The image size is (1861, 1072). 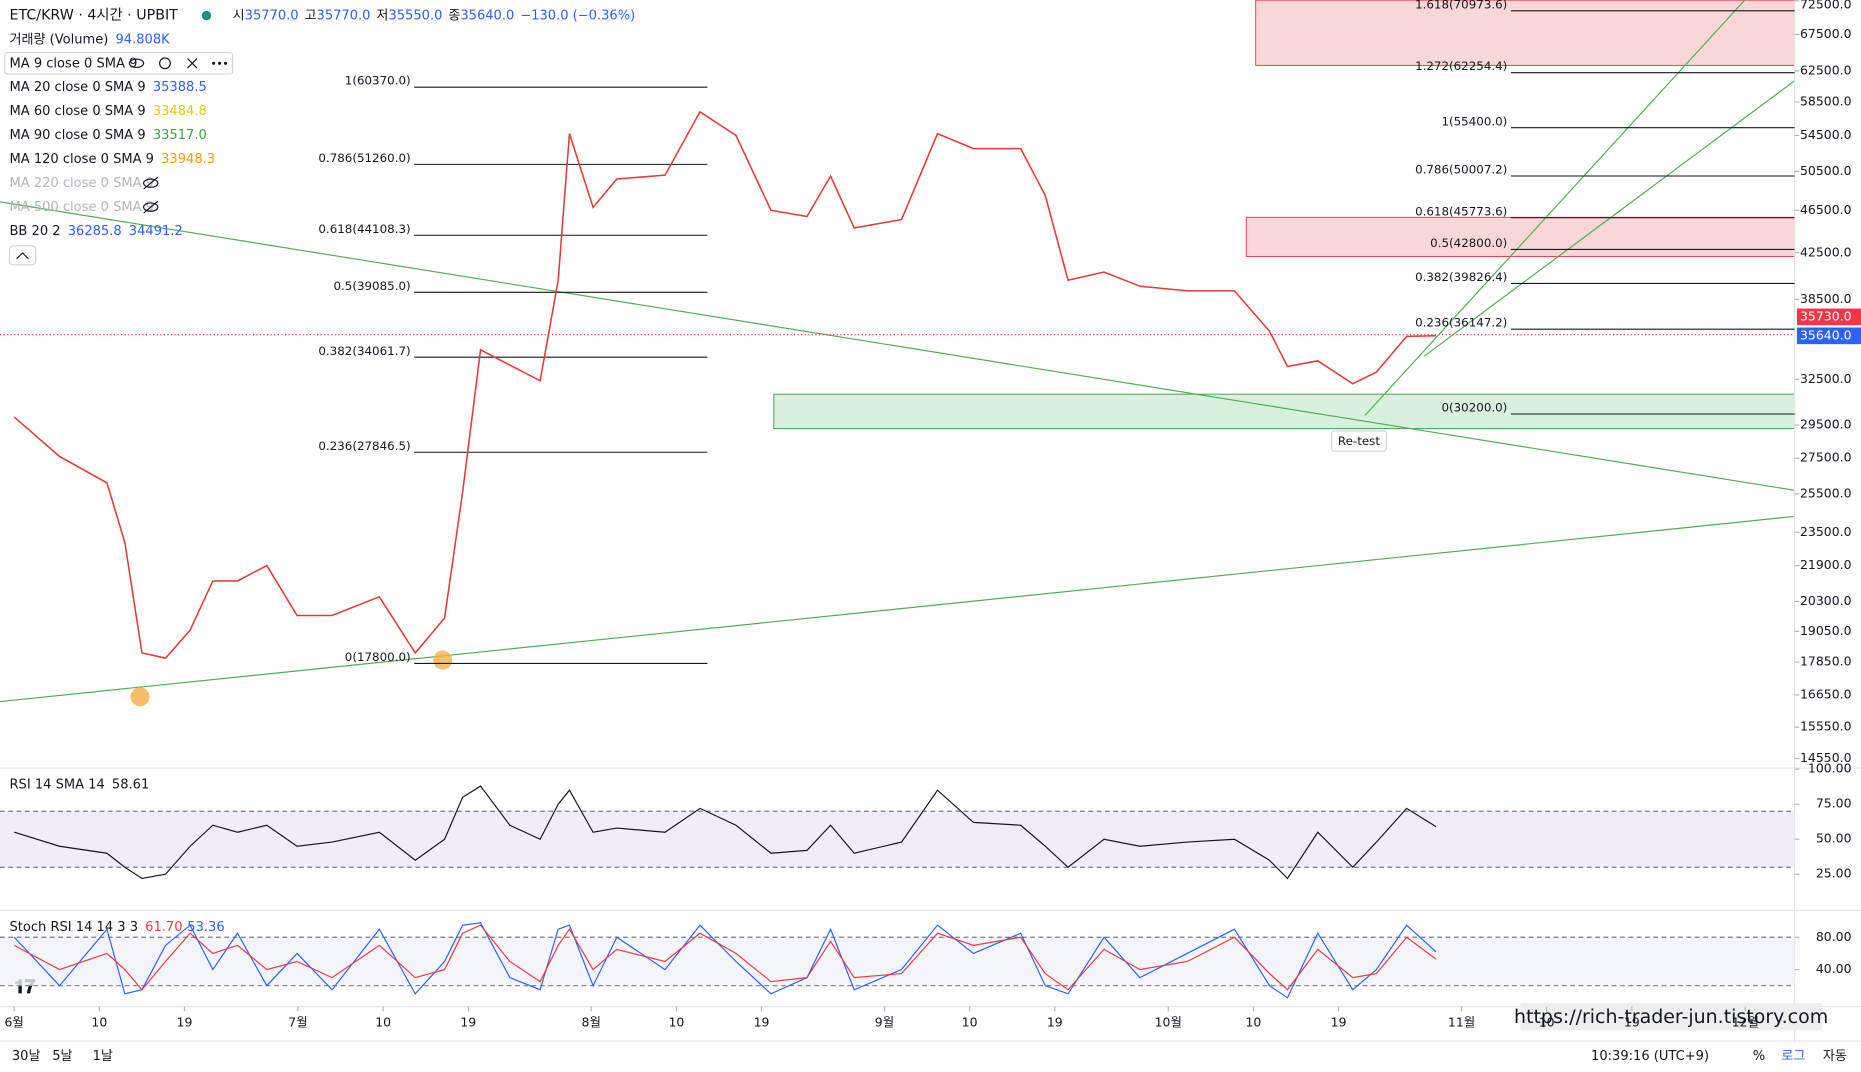 I want to click on indicator-value: 35388.5, so click(x=180, y=87).